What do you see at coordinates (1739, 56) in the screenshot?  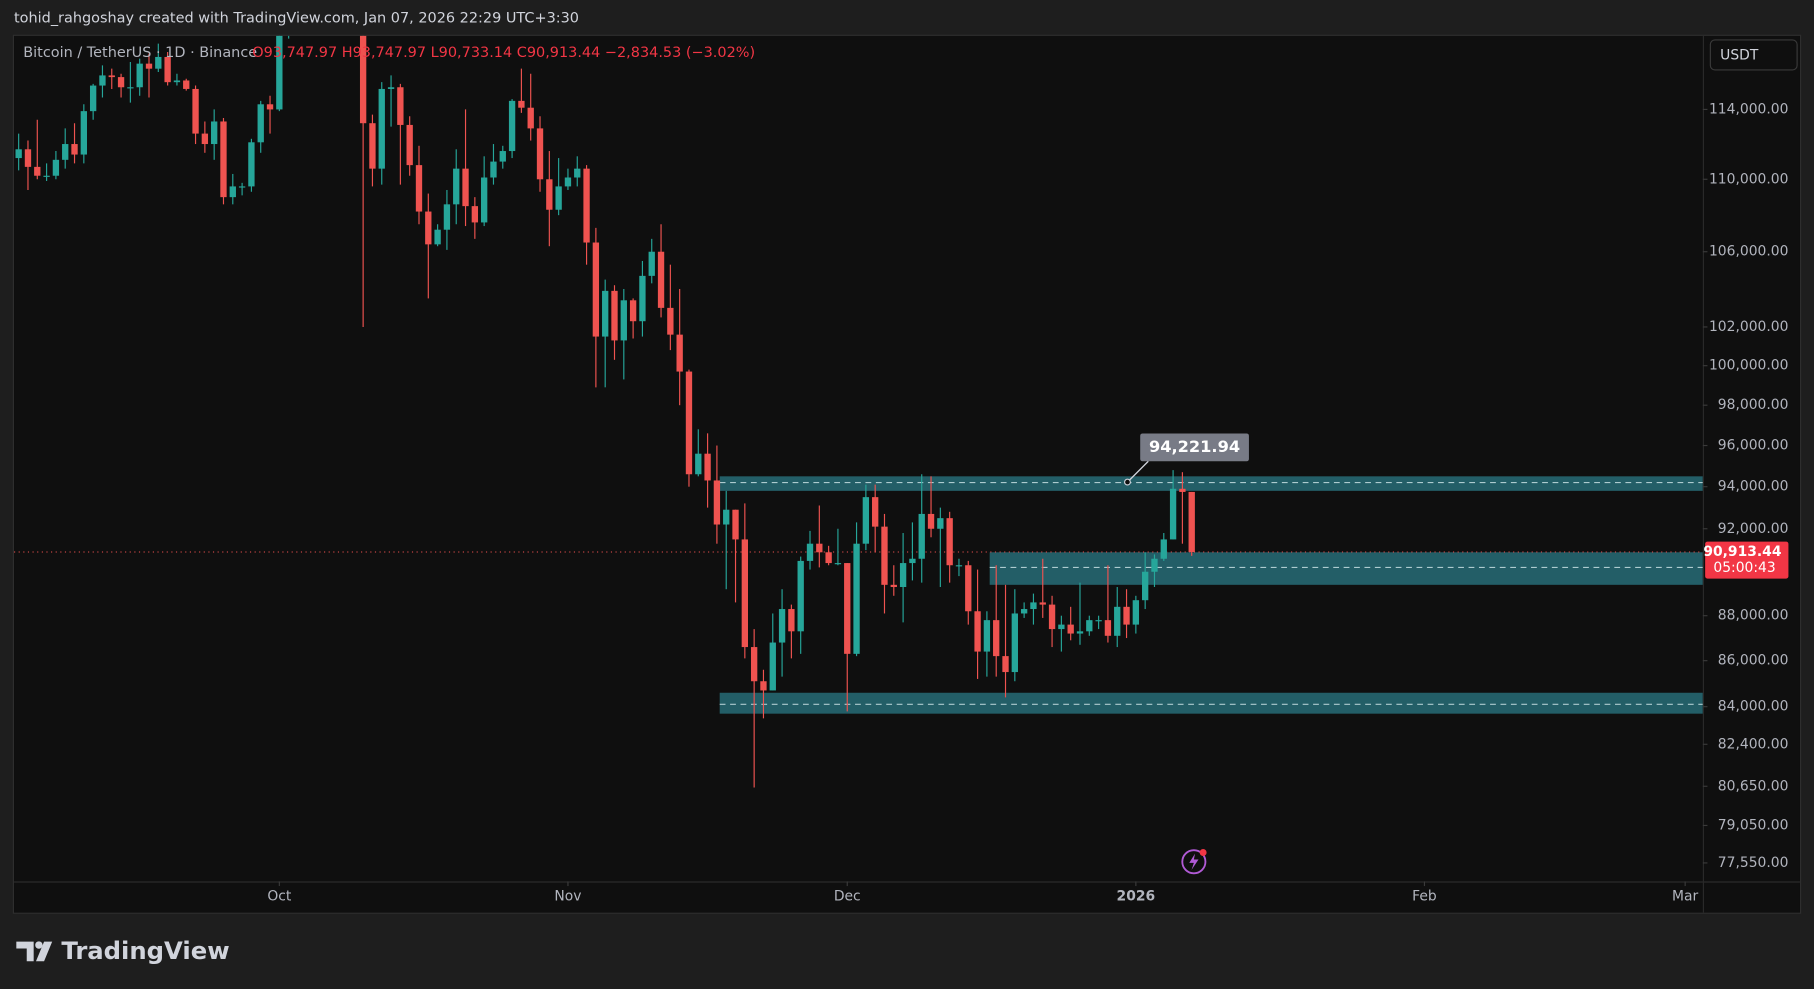 I see `currency-label: USDT` at bounding box center [1739, 56].